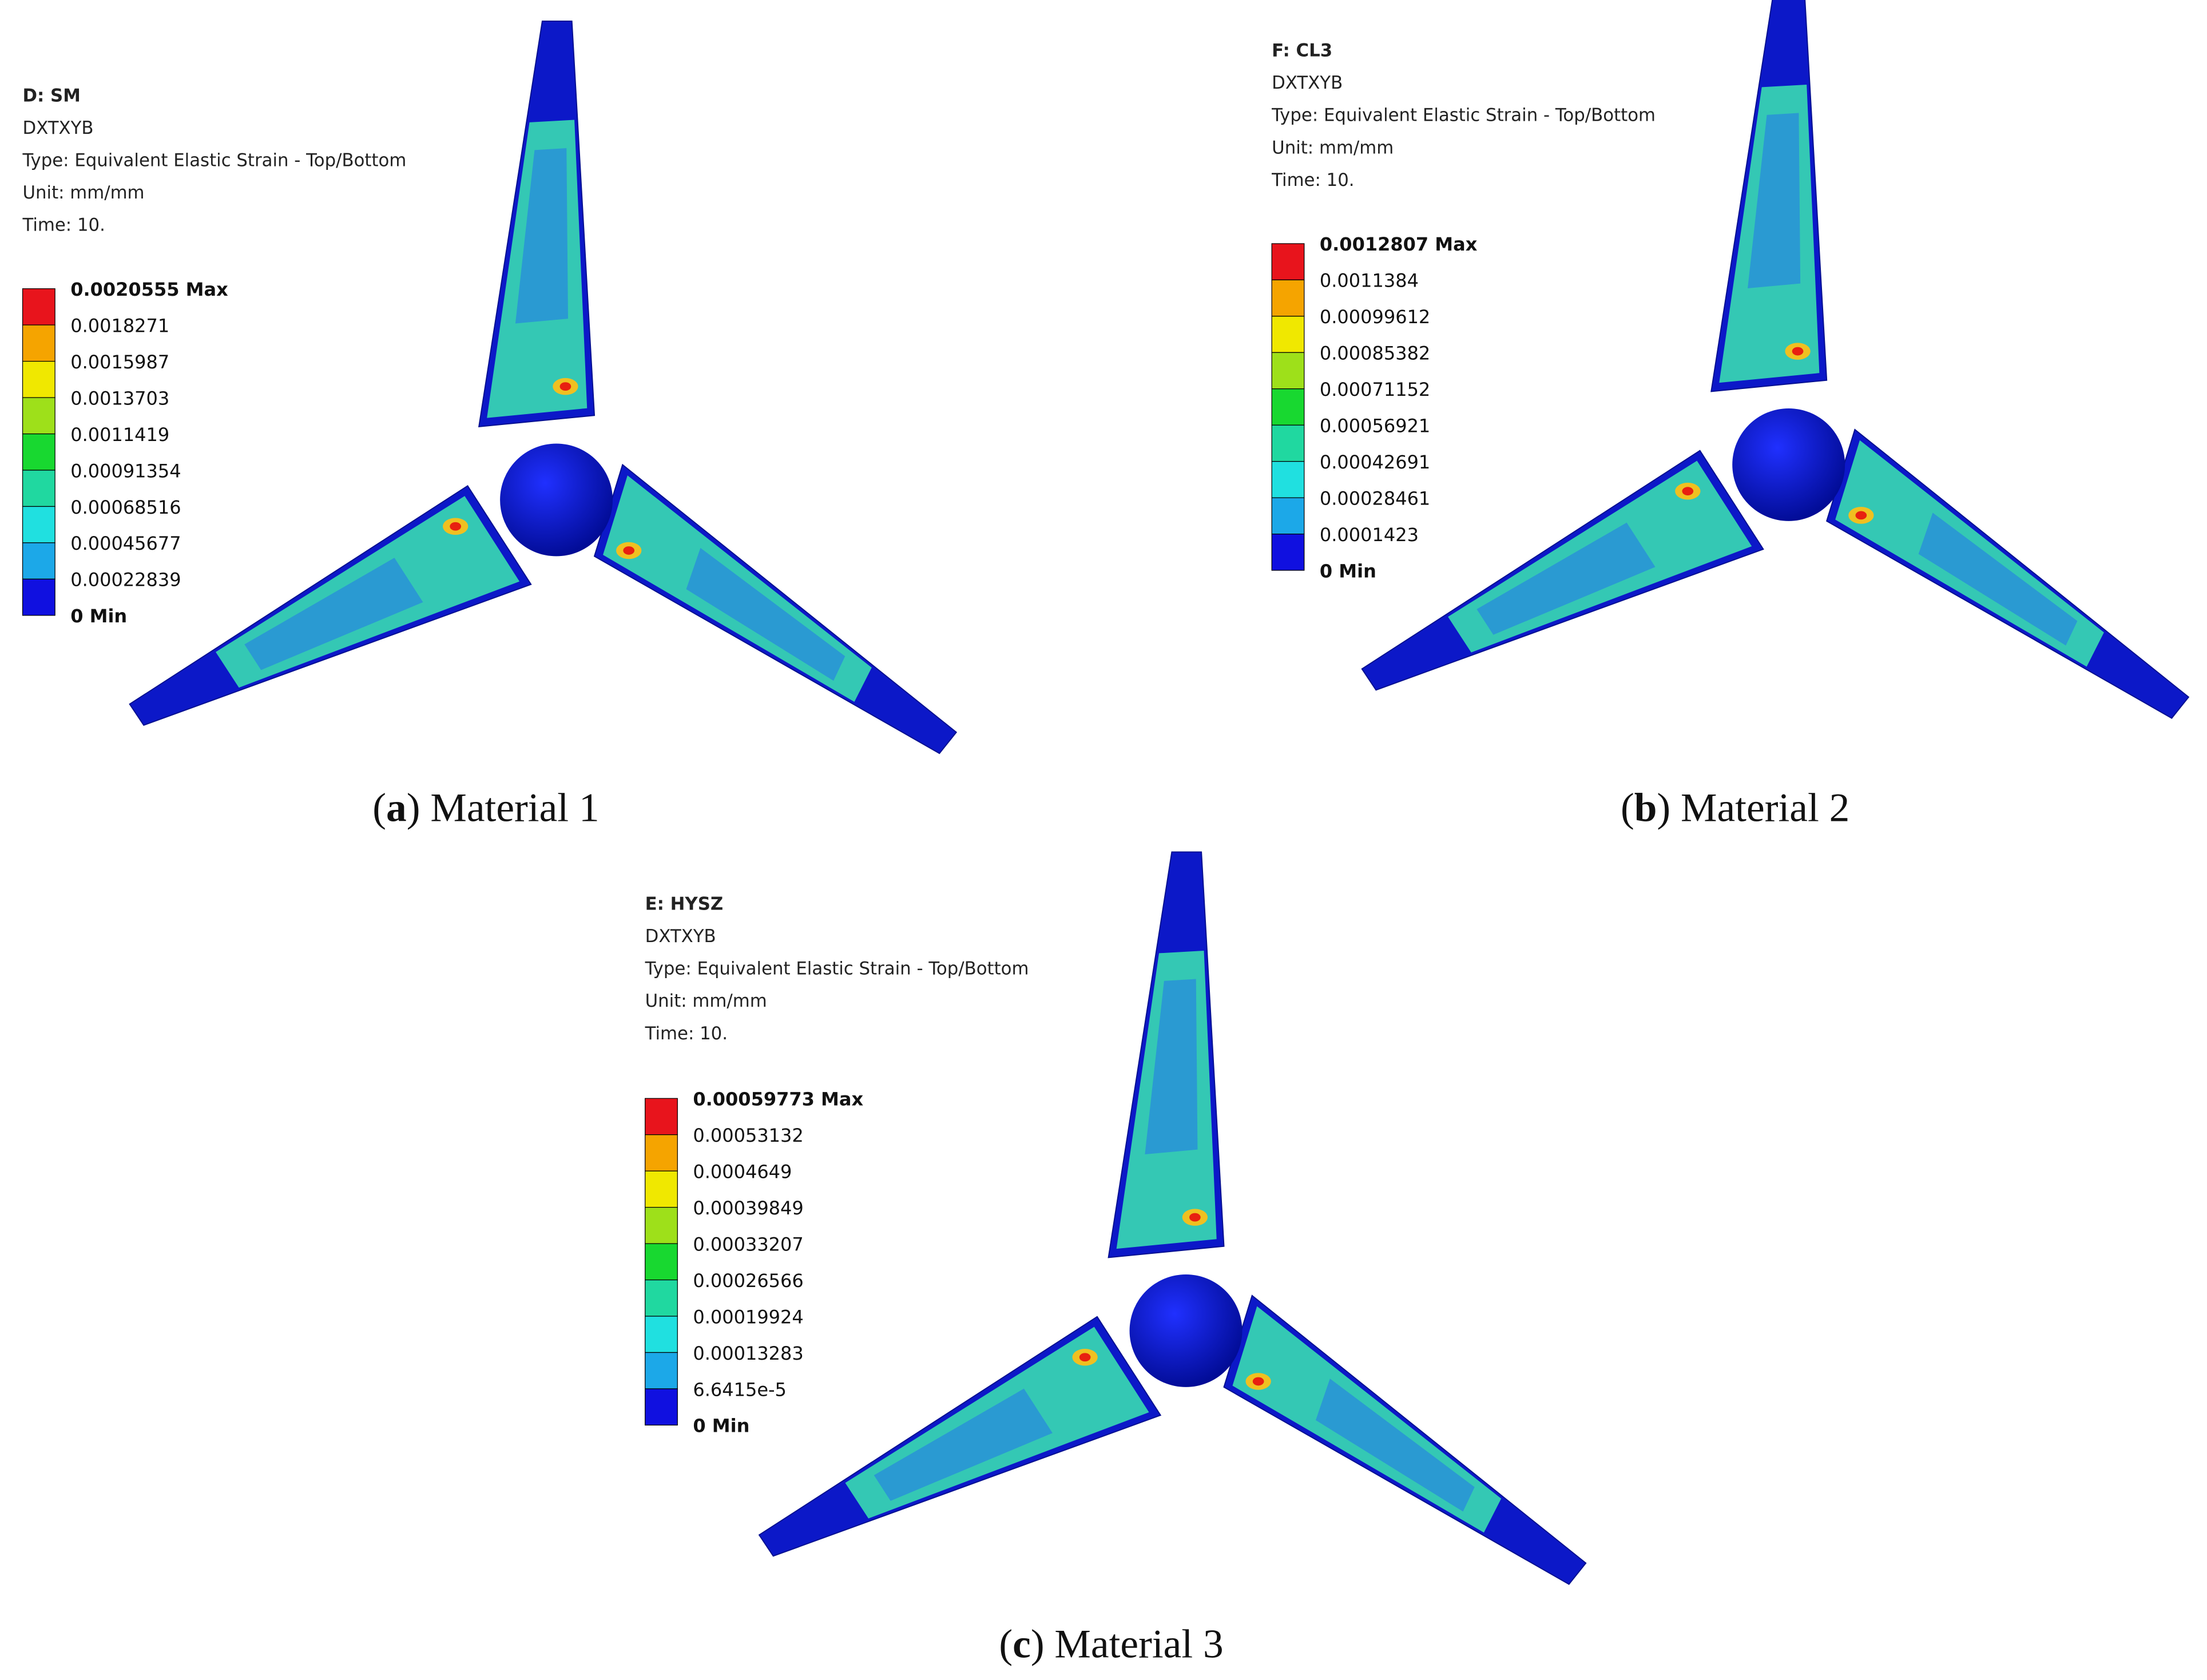 The height and width of the screenshot is (1680, 2207). I want to click on legend-label: 0.00028461, so click(1375, 498).